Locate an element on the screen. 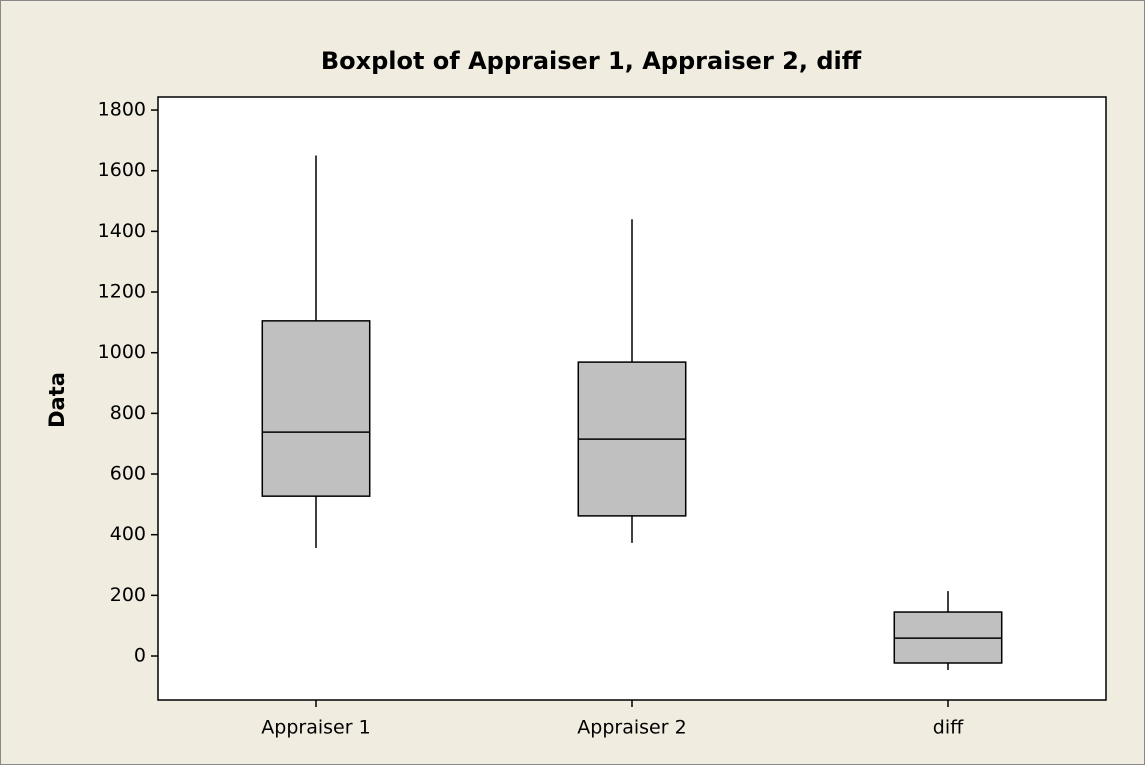  y-tick-label: 400 is located at coordinates (128, 534).